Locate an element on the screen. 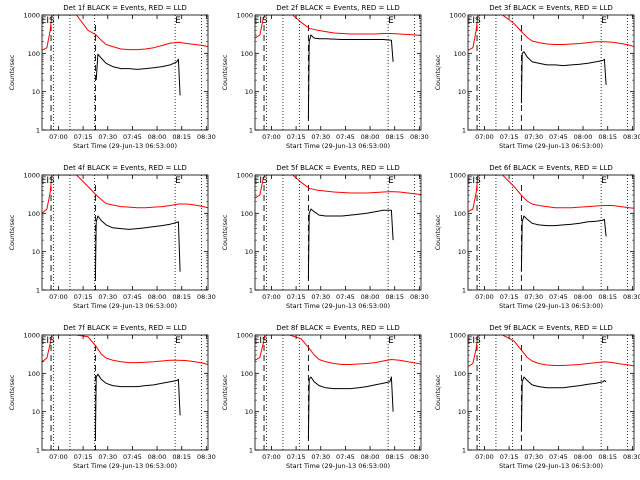 This screenshot has height=480, width=640. panel-title: Det 7f BLACK = Events, RED = LLD is located at coordinates (124, 328).